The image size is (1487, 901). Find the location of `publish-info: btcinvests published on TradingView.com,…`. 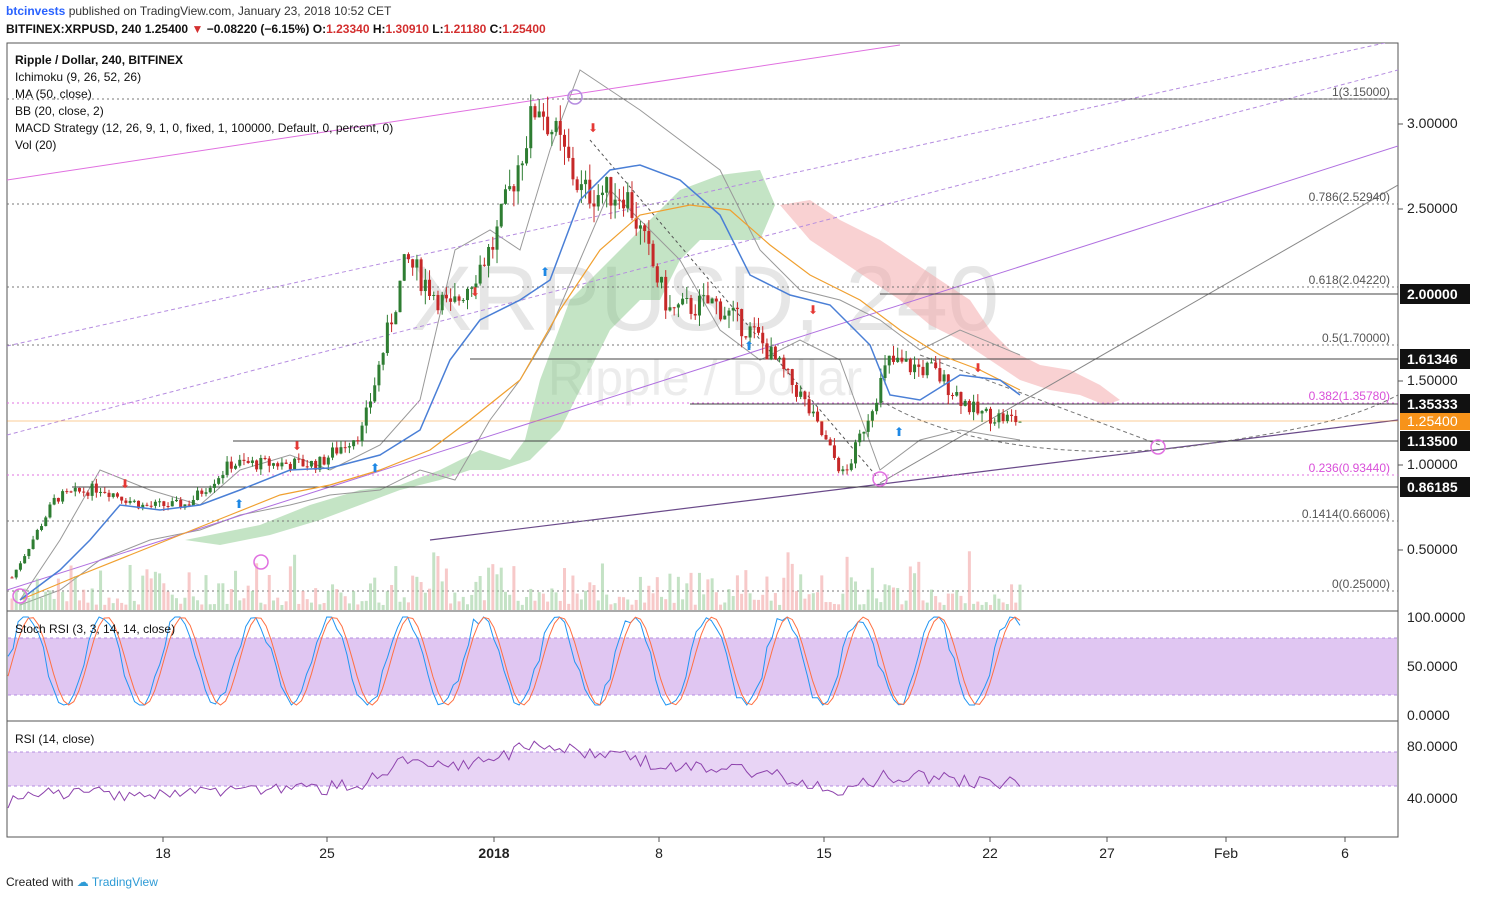

publish-info: btcinvests published on TradingView.com,… is located at coordinates (198, 11).